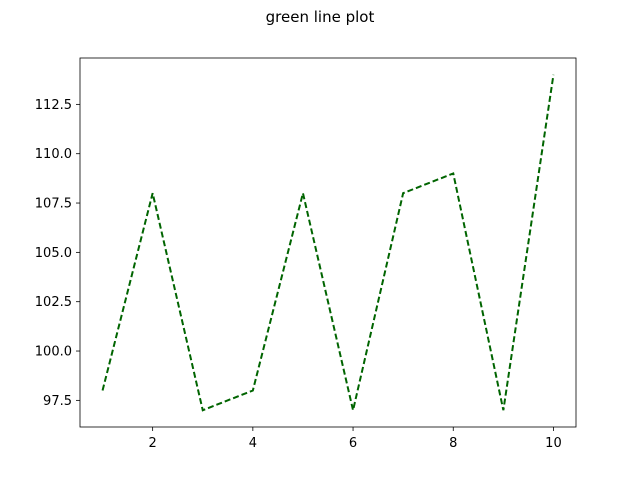 This screenshot has width=640, height=480. I want to click on y-tick-label: 105.0, so click(53, 253).